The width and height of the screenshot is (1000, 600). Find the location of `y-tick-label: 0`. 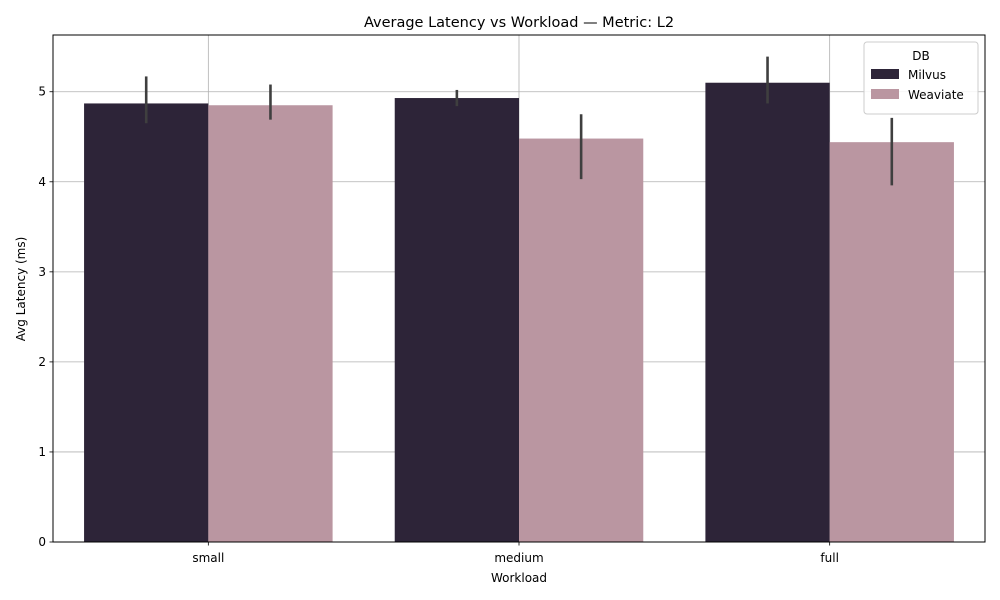

y-tick-label: 0 is located at coordinates (42, 542).